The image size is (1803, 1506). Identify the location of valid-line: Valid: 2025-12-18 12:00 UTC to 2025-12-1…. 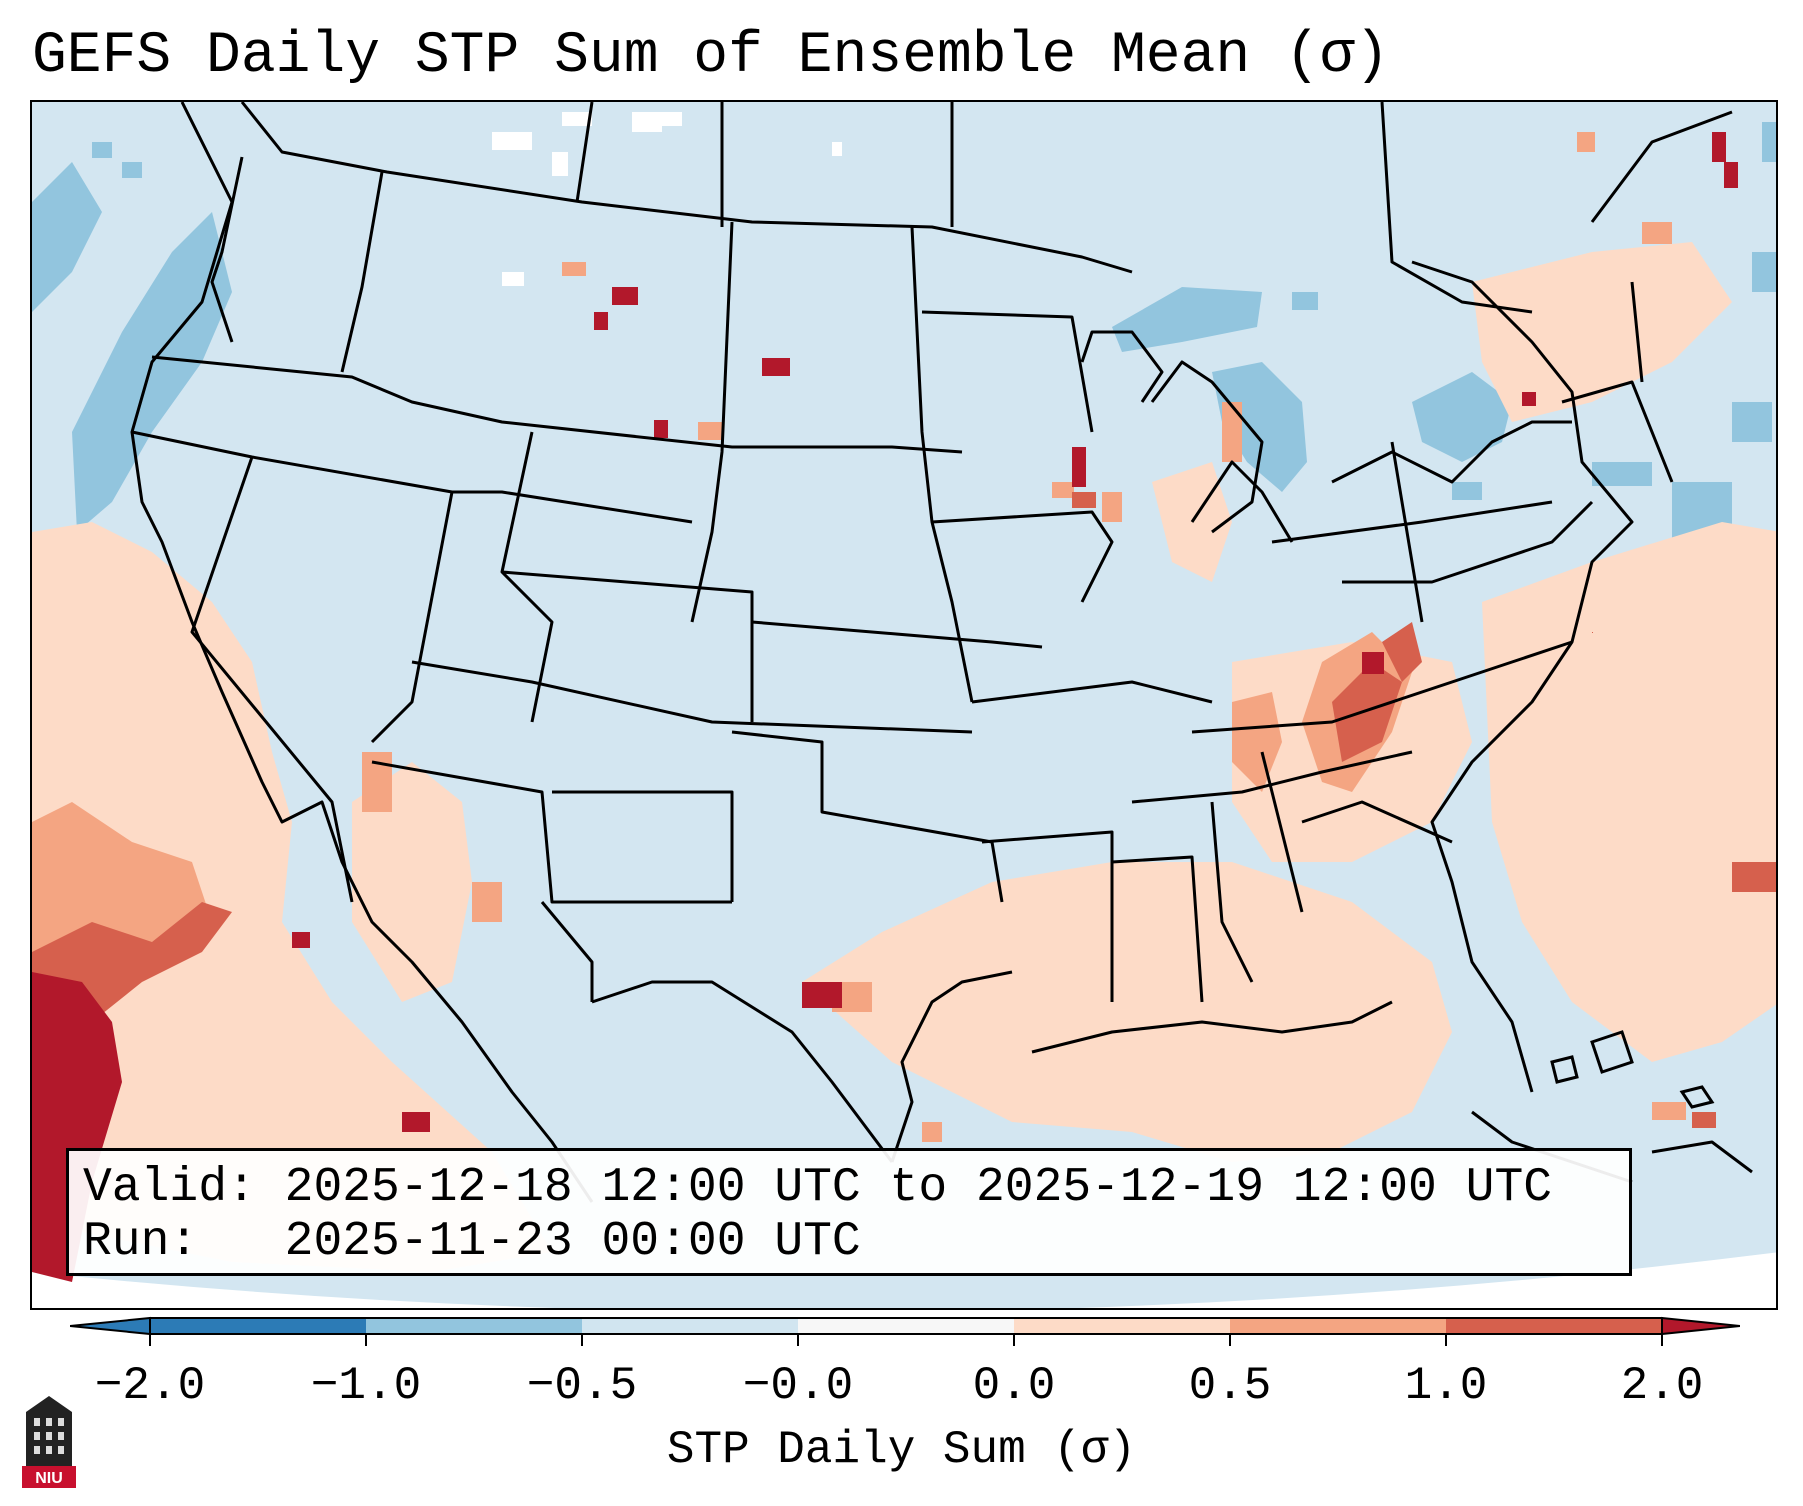
(817, 1188).